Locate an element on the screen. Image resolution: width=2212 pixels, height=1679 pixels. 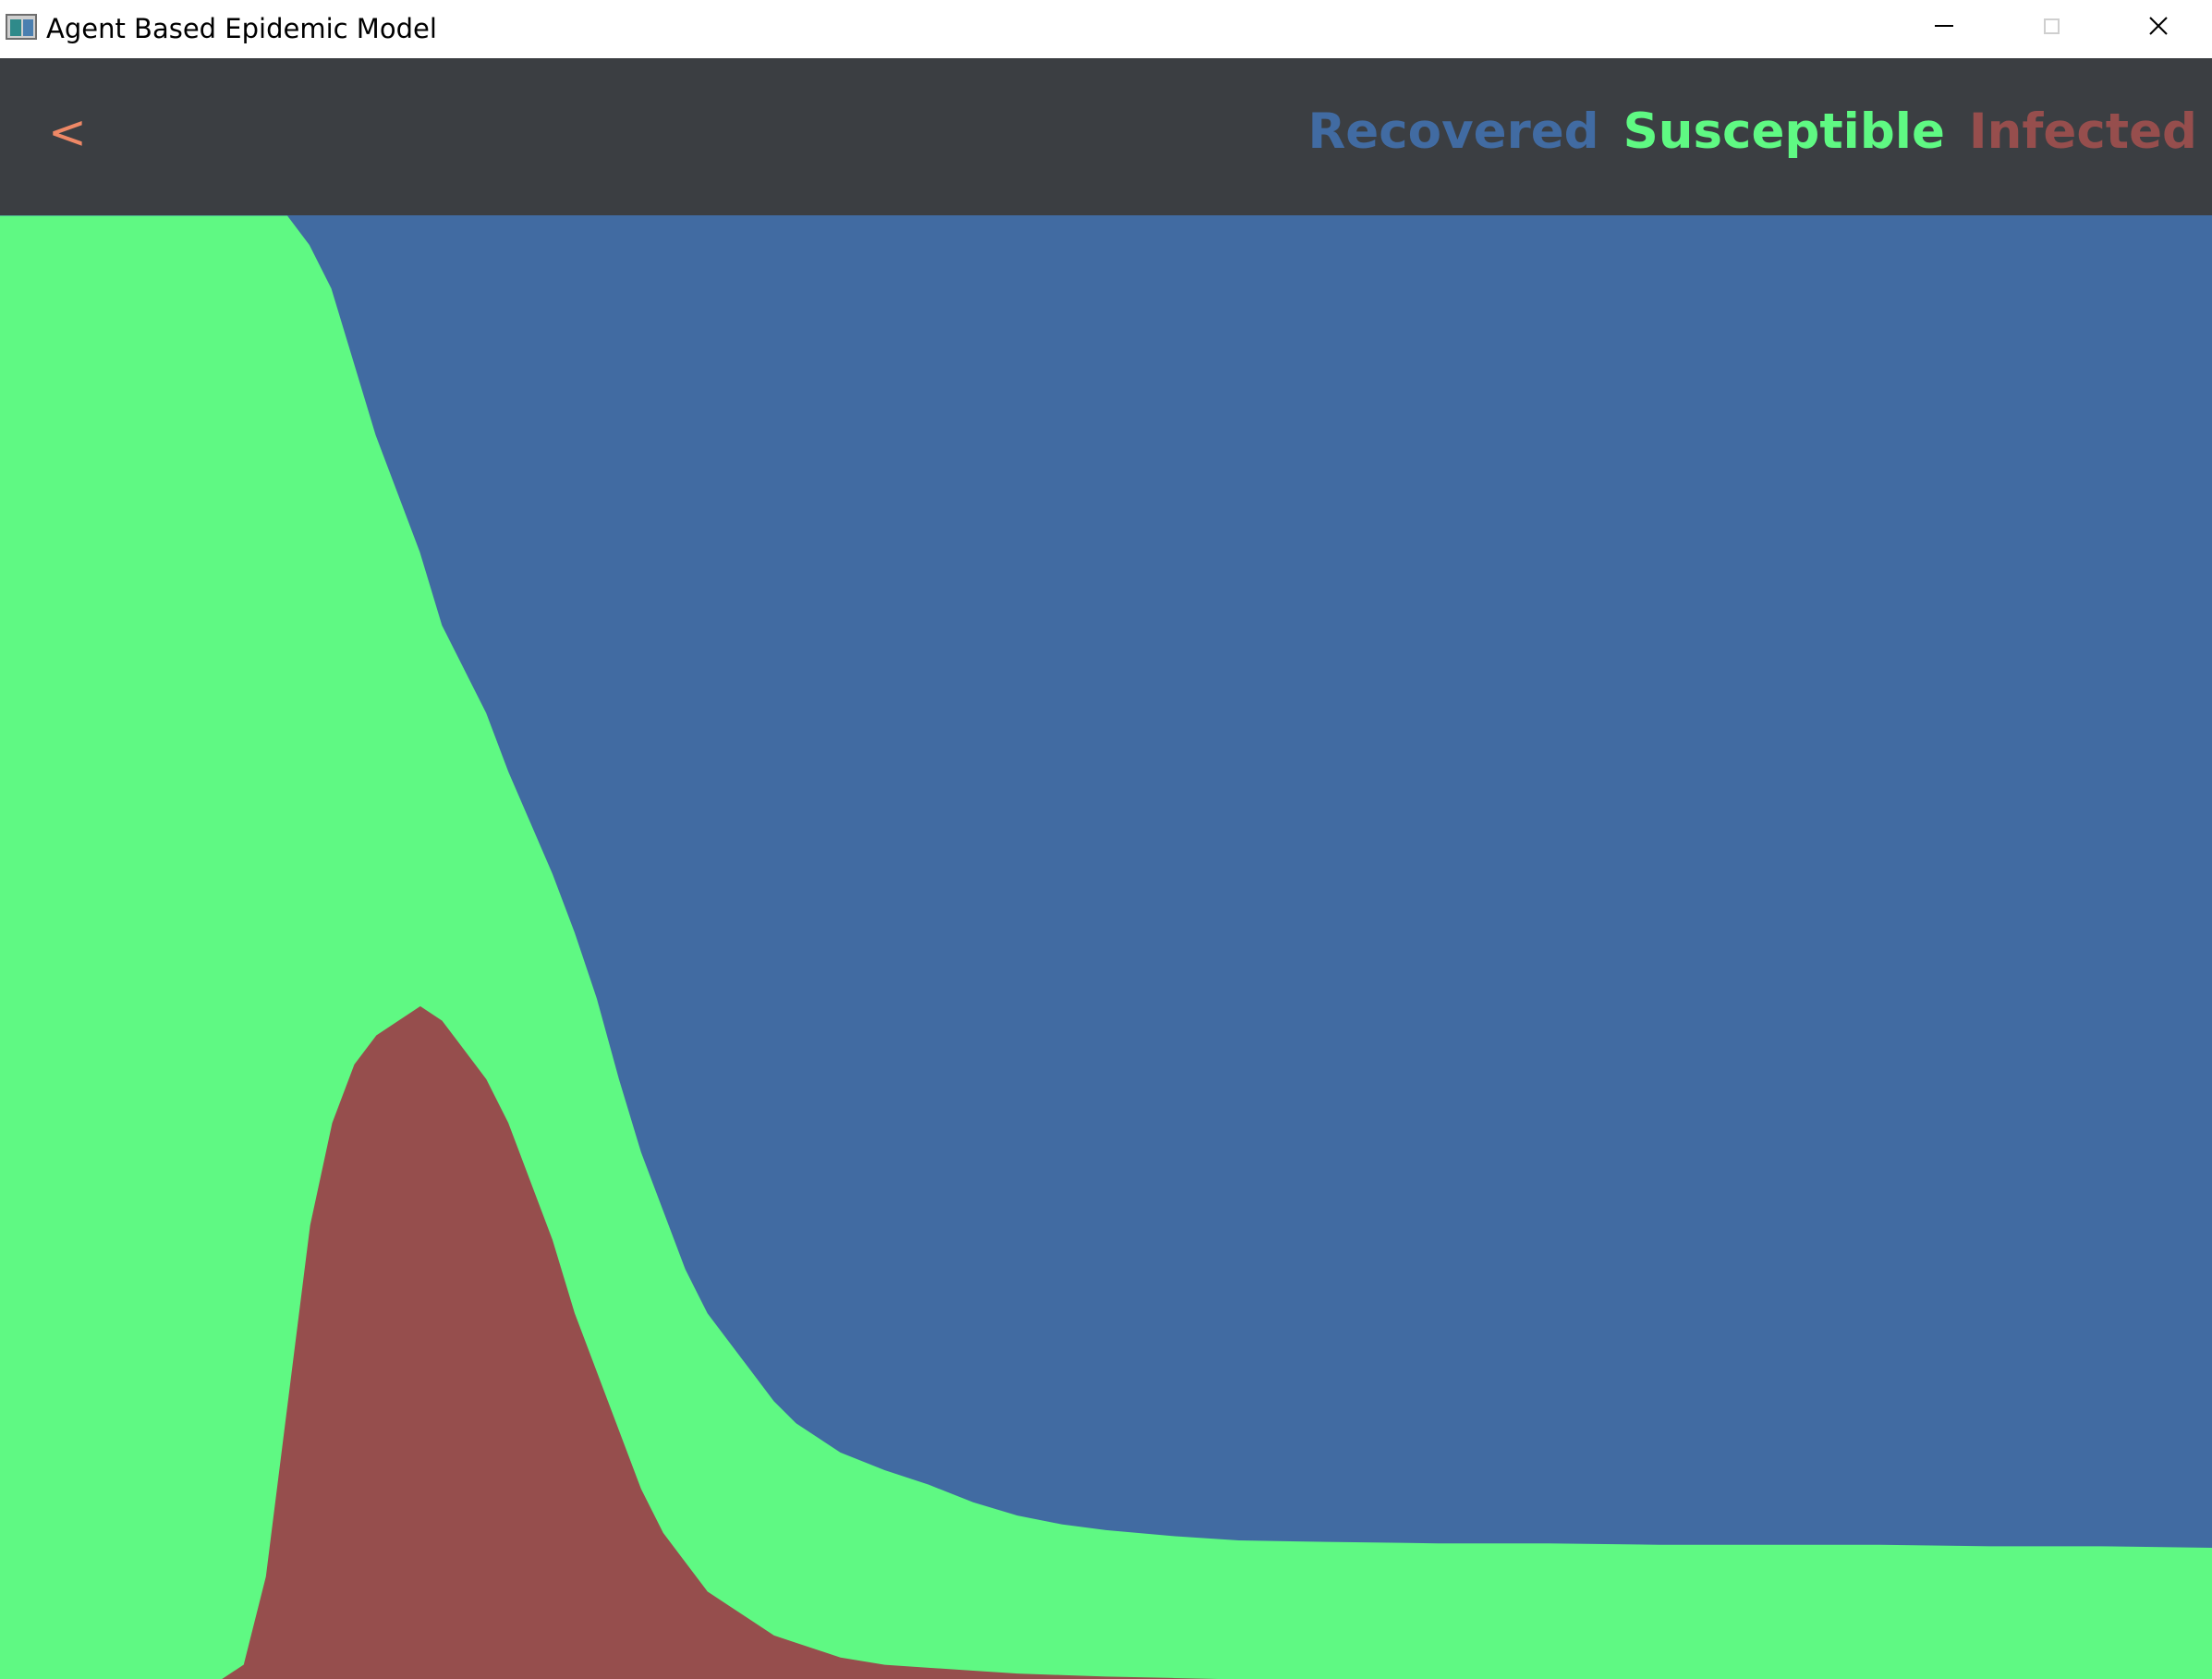
minimize-icon is located at coordinates (1944, 26).